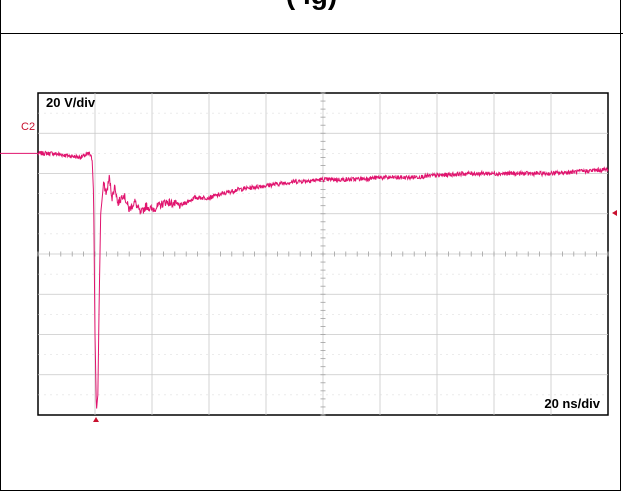 The image size is (623, 493). Describe the element at coordinates (572, 403) in the screenshot. I see `horizontal-scale-label: 20 ns/div` at that location.